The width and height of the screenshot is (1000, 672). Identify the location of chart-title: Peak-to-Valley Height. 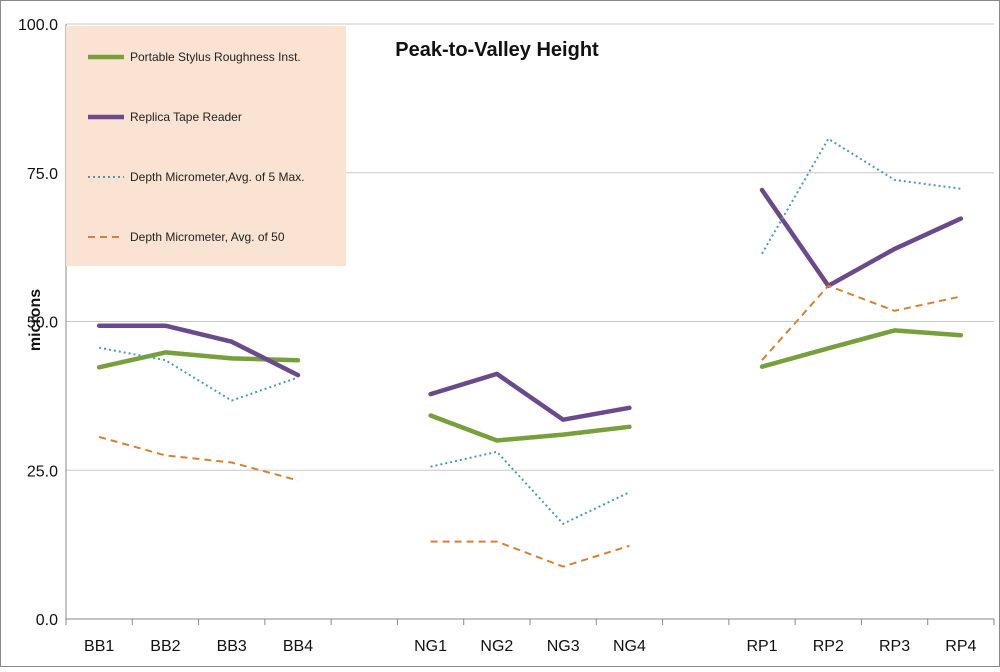
(497, 50).